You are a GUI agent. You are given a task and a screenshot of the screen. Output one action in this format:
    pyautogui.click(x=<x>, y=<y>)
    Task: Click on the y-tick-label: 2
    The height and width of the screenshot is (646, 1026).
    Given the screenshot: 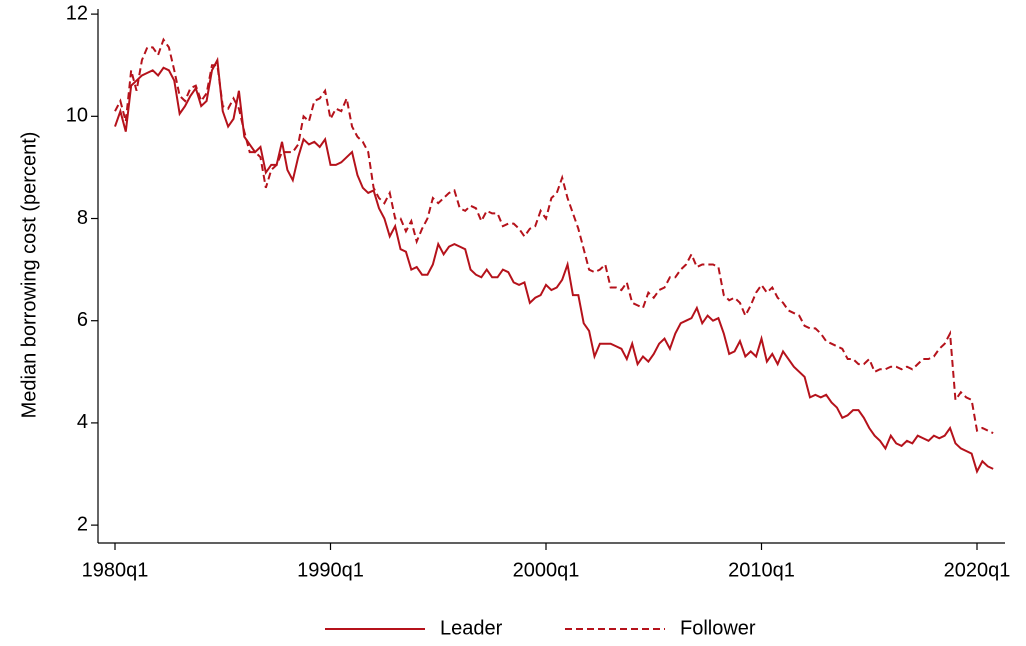 What is the action you would take?
    pyautogui.click(x=82, y=524)
    